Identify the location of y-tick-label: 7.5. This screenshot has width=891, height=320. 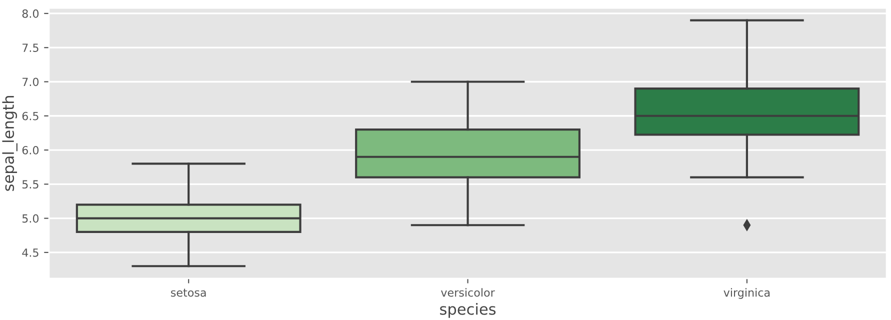
(30, 48).